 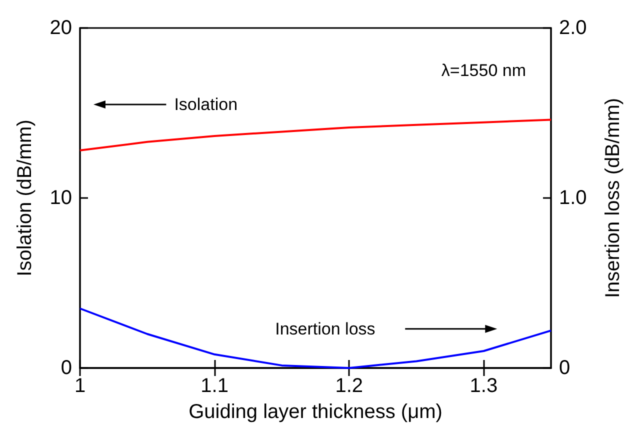 What do you see at coordinates (573, 198) in the screenshot?
I see `y2-tick-label: 1.0` at bounding box center [573, 198].